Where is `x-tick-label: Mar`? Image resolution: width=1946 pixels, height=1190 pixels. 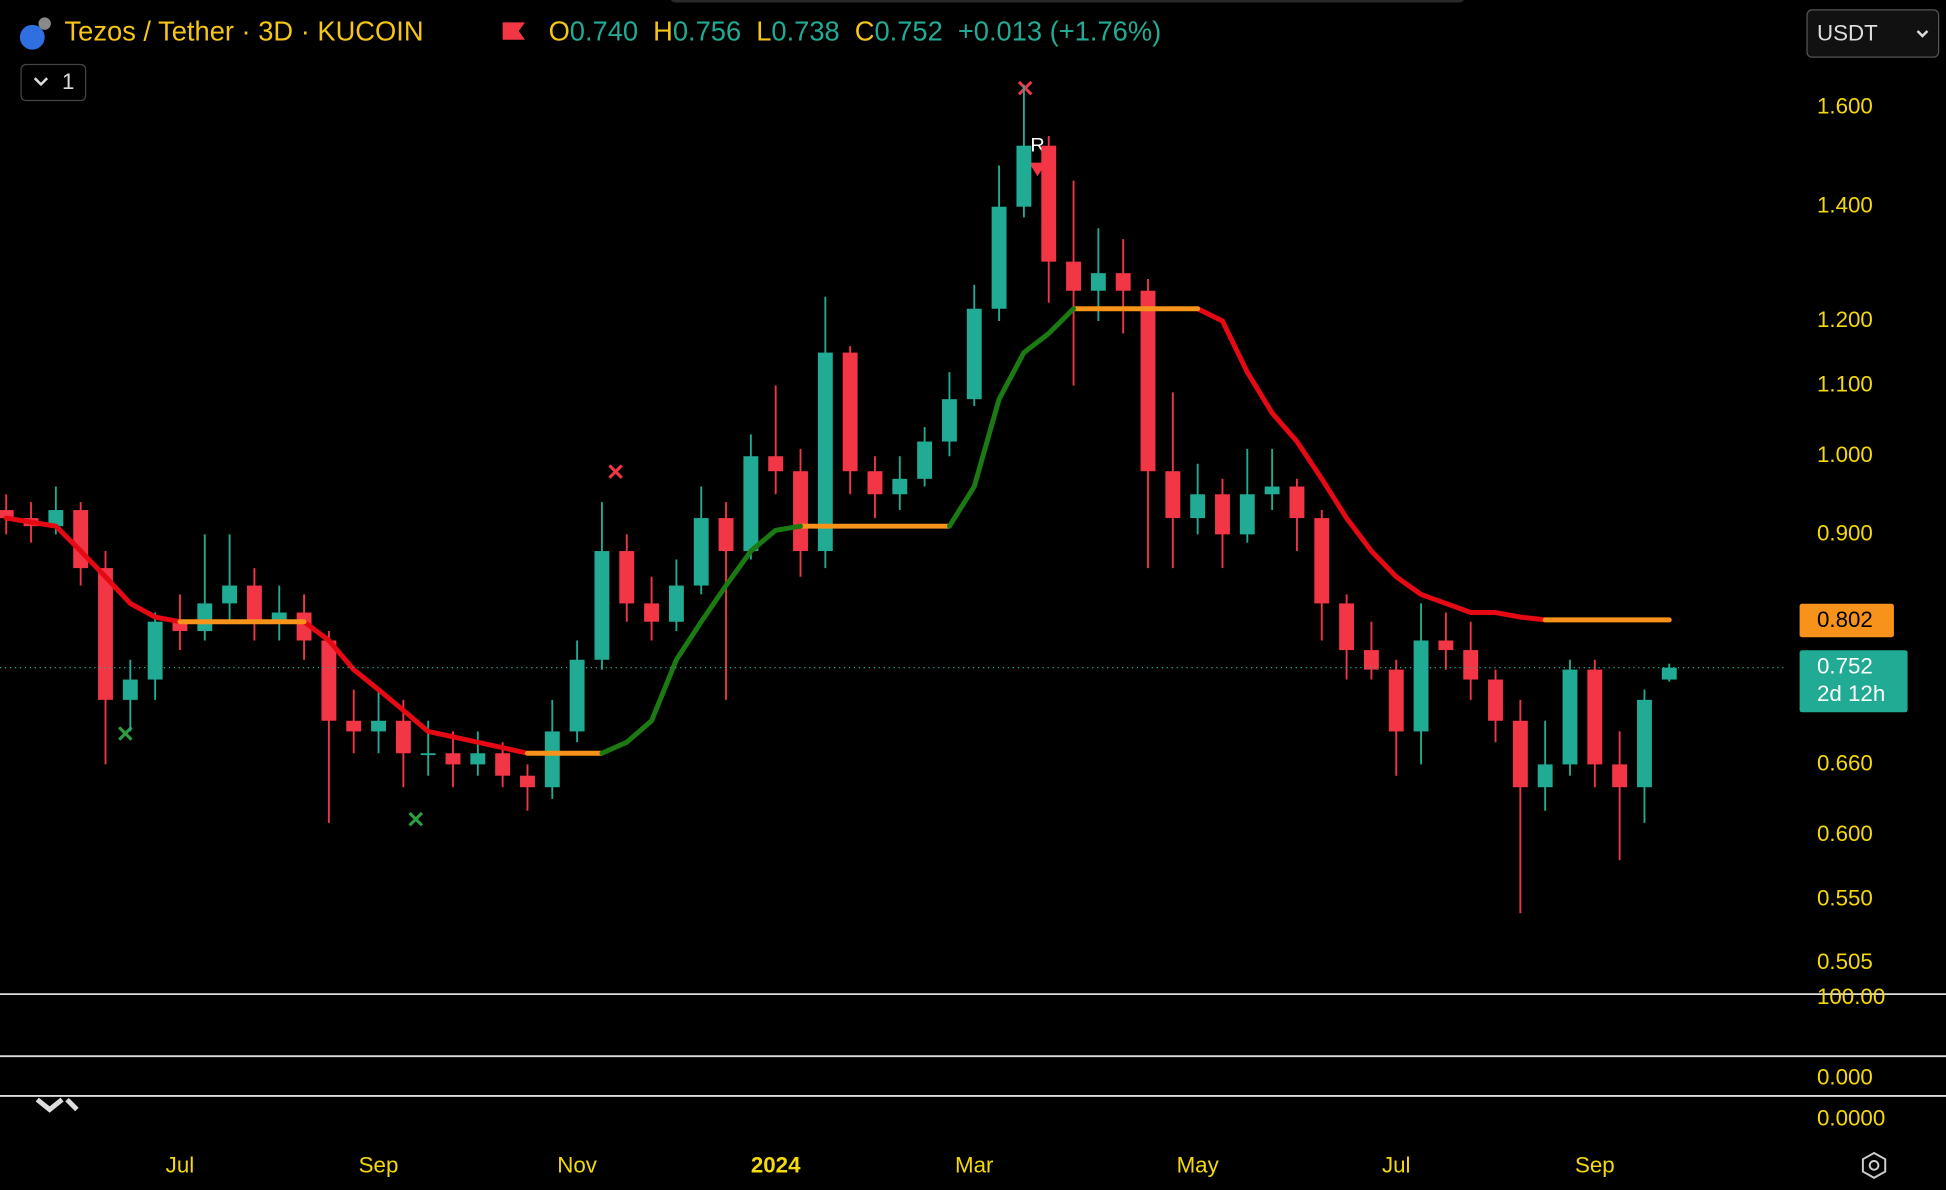 x-tick-label: Mar is located at coordinates (974, 1165).